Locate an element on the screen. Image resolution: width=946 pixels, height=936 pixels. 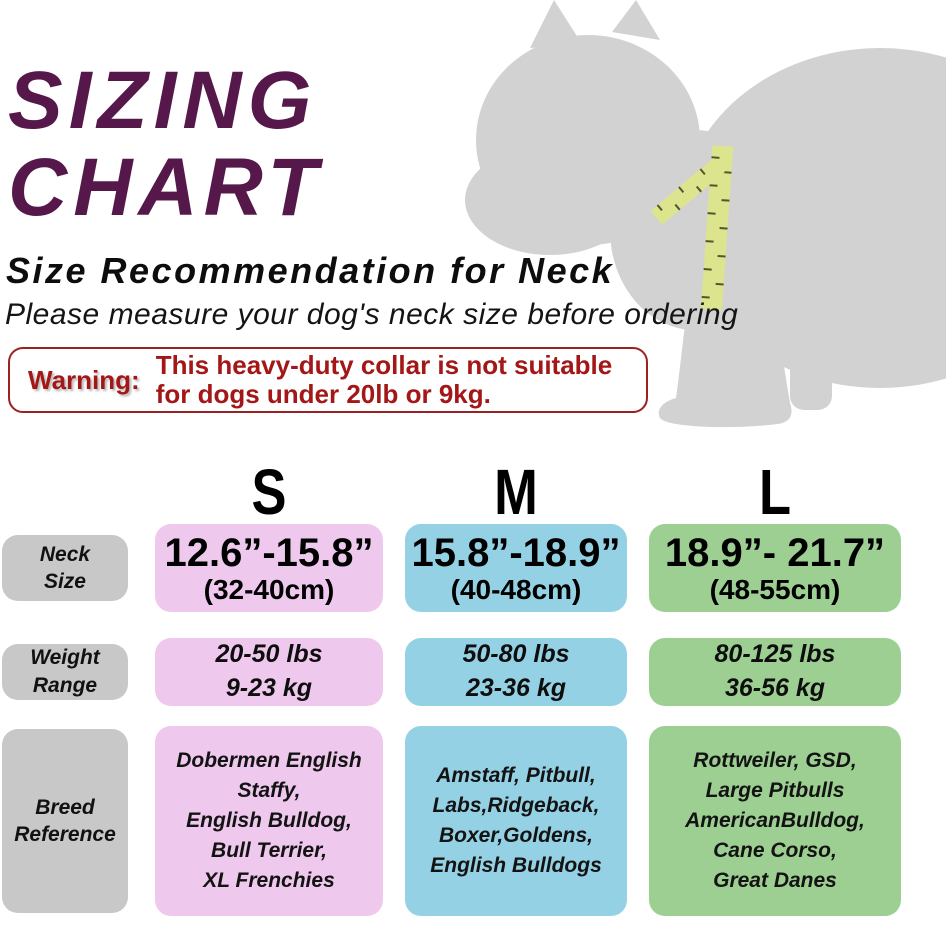
neck-cm-m: (40-48cm) is located at coordinates (516, 589).